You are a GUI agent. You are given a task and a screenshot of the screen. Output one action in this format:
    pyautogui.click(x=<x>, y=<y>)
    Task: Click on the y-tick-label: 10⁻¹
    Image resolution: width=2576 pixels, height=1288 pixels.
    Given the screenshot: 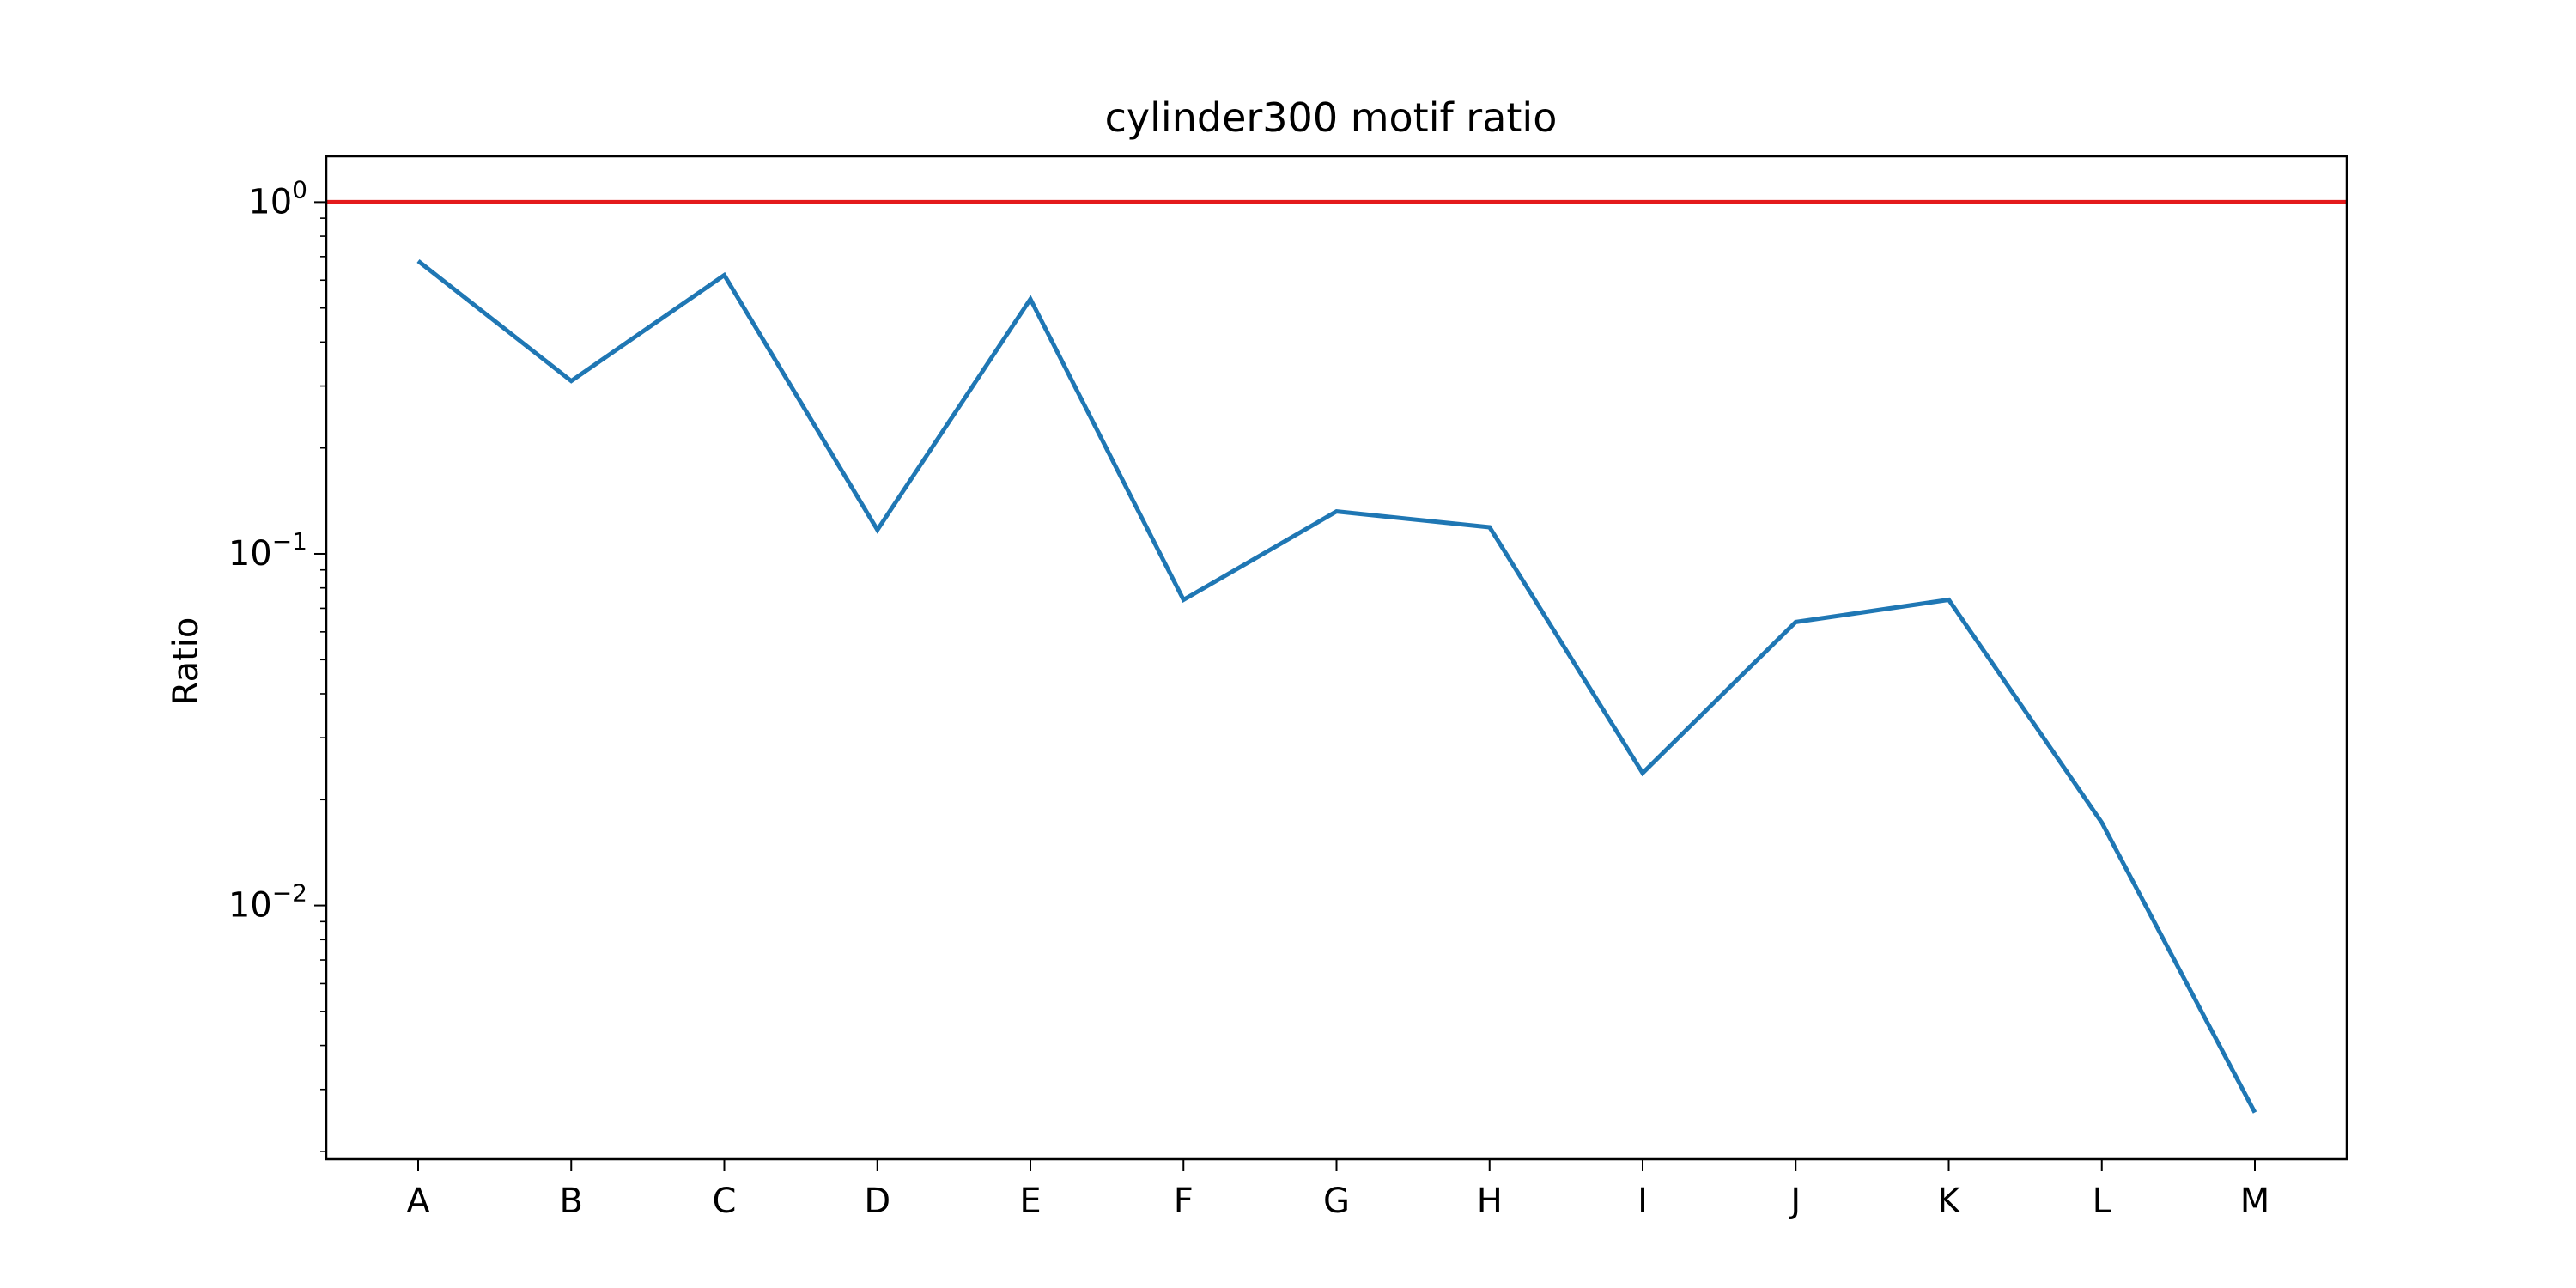 What is the action you would take?
    pyautogui.click(x=268, y=550)
    